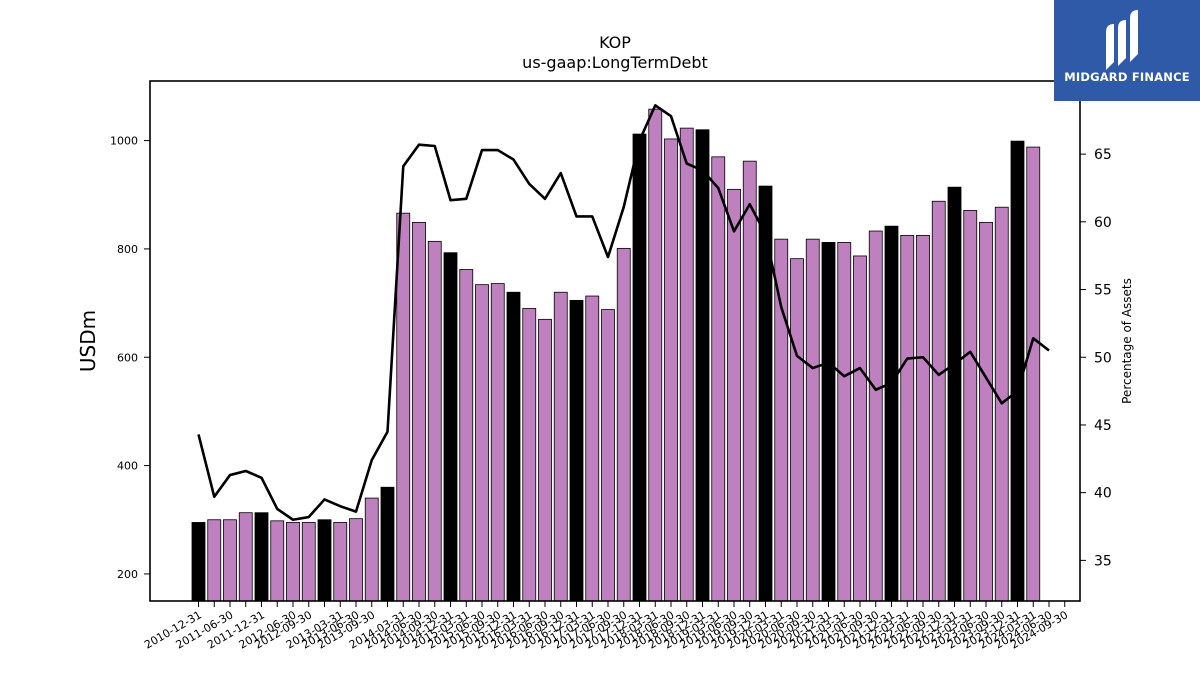  I want to click on y2-tick-label-65: 65, so click(1103, 155).